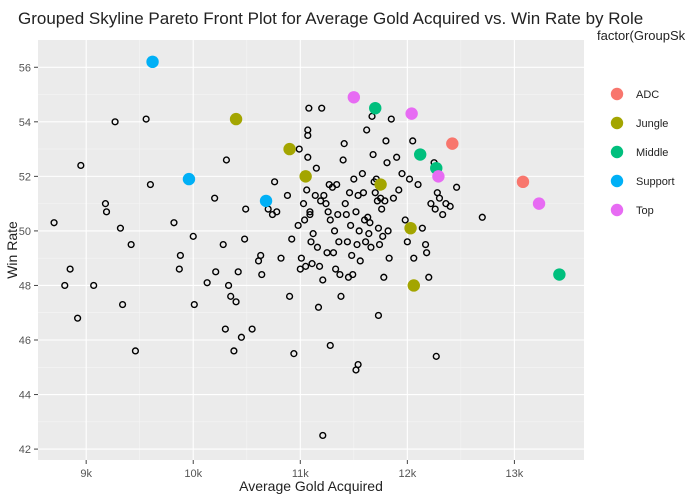 The height and width of the screenshot is (500, 700). What do you see at coordinates (617, 94) in the screenshot?
I see `legend-marker-adc` at bounding box center [617, 94].